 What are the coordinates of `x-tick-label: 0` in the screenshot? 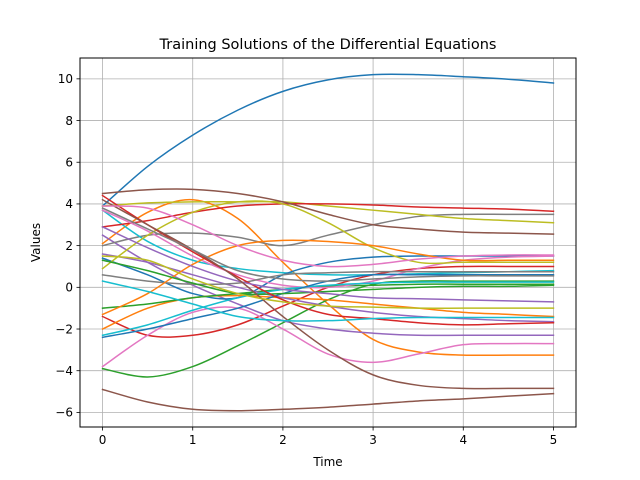 It's located at (103, 440).